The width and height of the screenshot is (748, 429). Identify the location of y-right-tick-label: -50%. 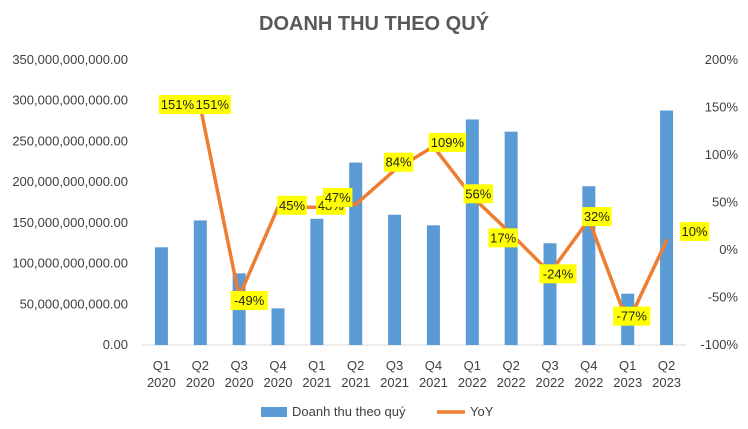
(723, 297).